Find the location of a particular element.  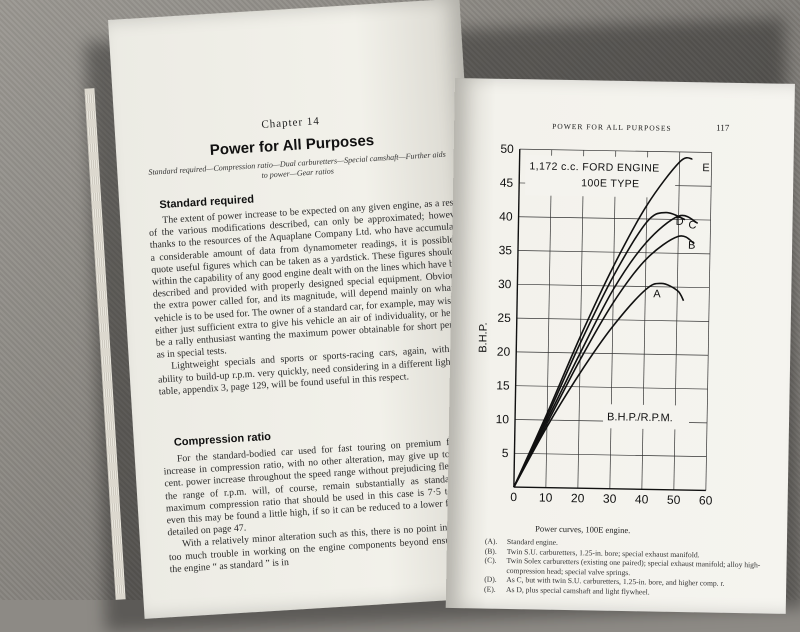

series-line-a is located at coordinates (599, 385).